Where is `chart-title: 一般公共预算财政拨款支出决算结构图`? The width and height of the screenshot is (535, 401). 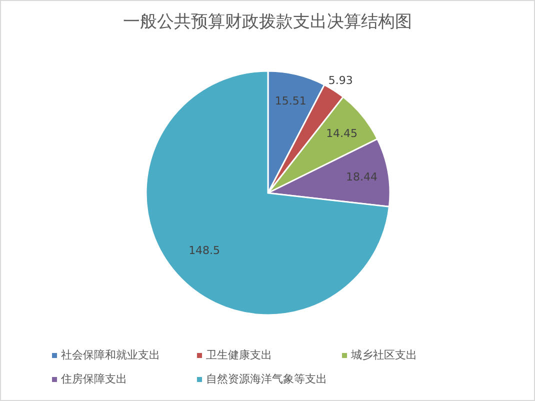
chart-title: 一般公共预算财政拨款支出决算结构图 is located at coordinates (267, 22).